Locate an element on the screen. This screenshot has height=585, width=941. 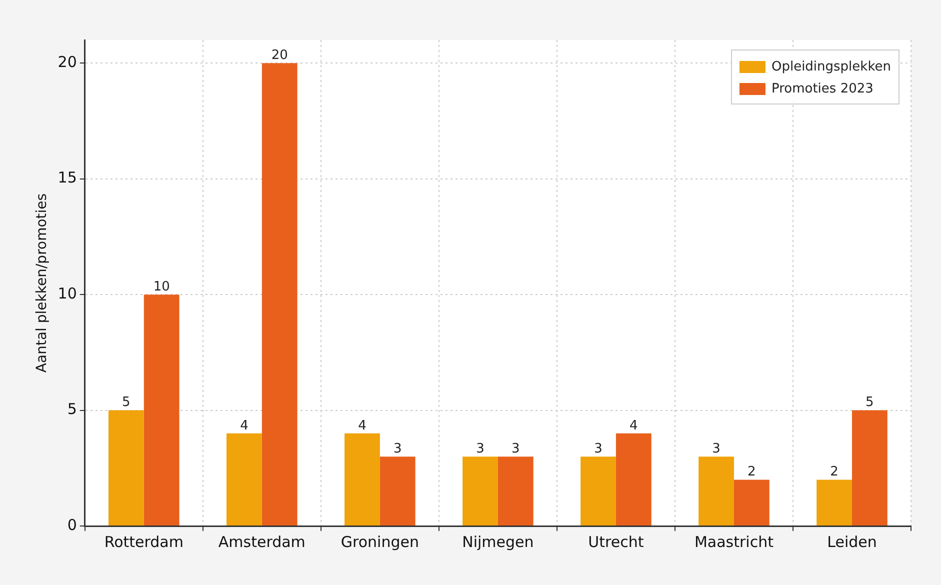
y-axis-title: Aantal plekken/promoties is located at coordinates (42, 283).